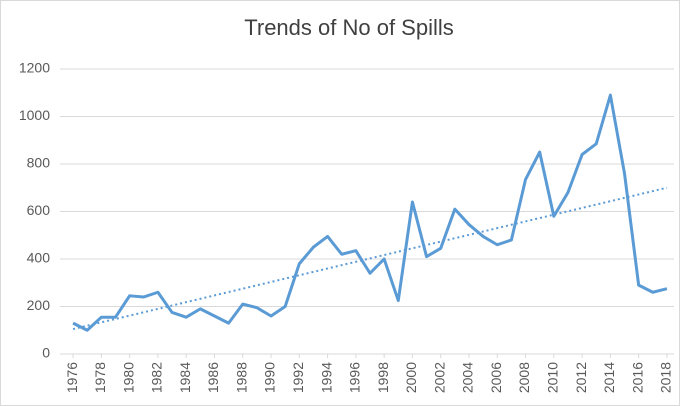 Image resolution: width=680 pixels, height=406 pixels. Describe the element at coordinates (609, 377) in the screenshot. I see `x-tick-label: 2014` at that location.